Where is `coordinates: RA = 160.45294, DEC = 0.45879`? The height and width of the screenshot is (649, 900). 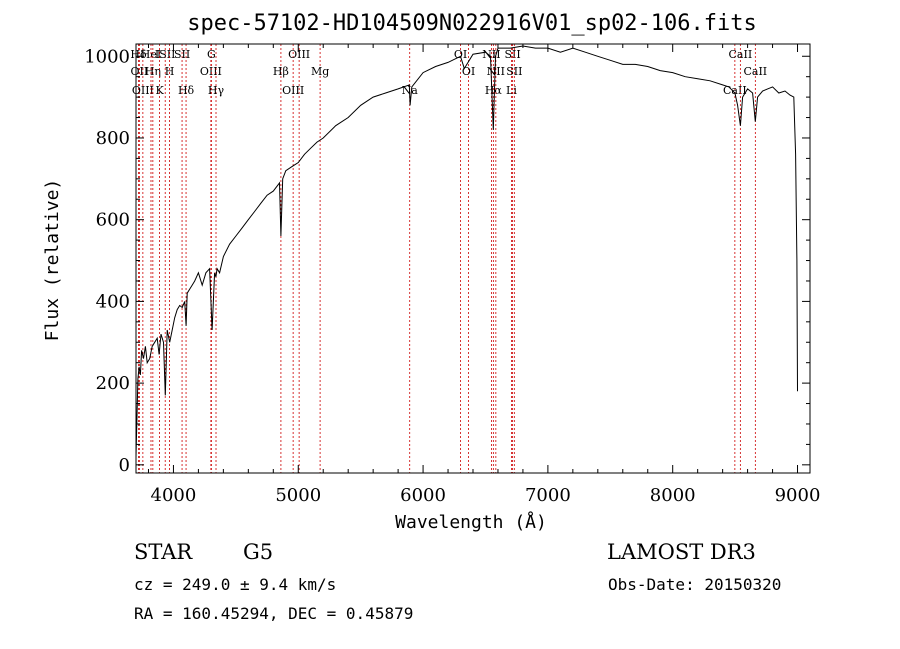 coordinates: RA = 160.45294, DEC = 0.45879 is located at coordinates (273, 613).